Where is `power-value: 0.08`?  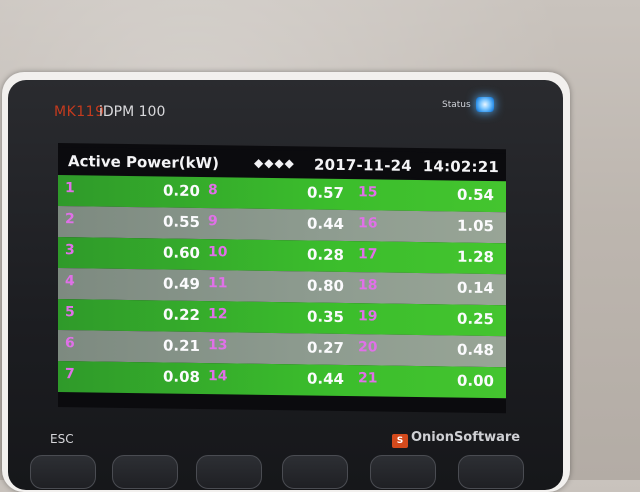
power-value: 0.08 is located at coordinates (181, 376).